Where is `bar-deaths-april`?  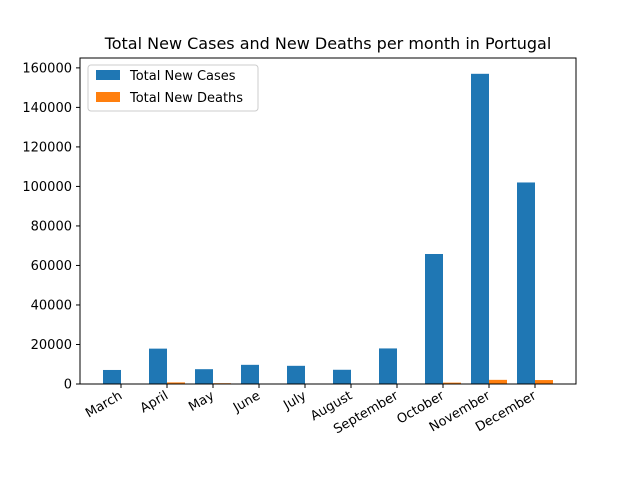
bar-deaths-april is located at coordinates (176, 383).